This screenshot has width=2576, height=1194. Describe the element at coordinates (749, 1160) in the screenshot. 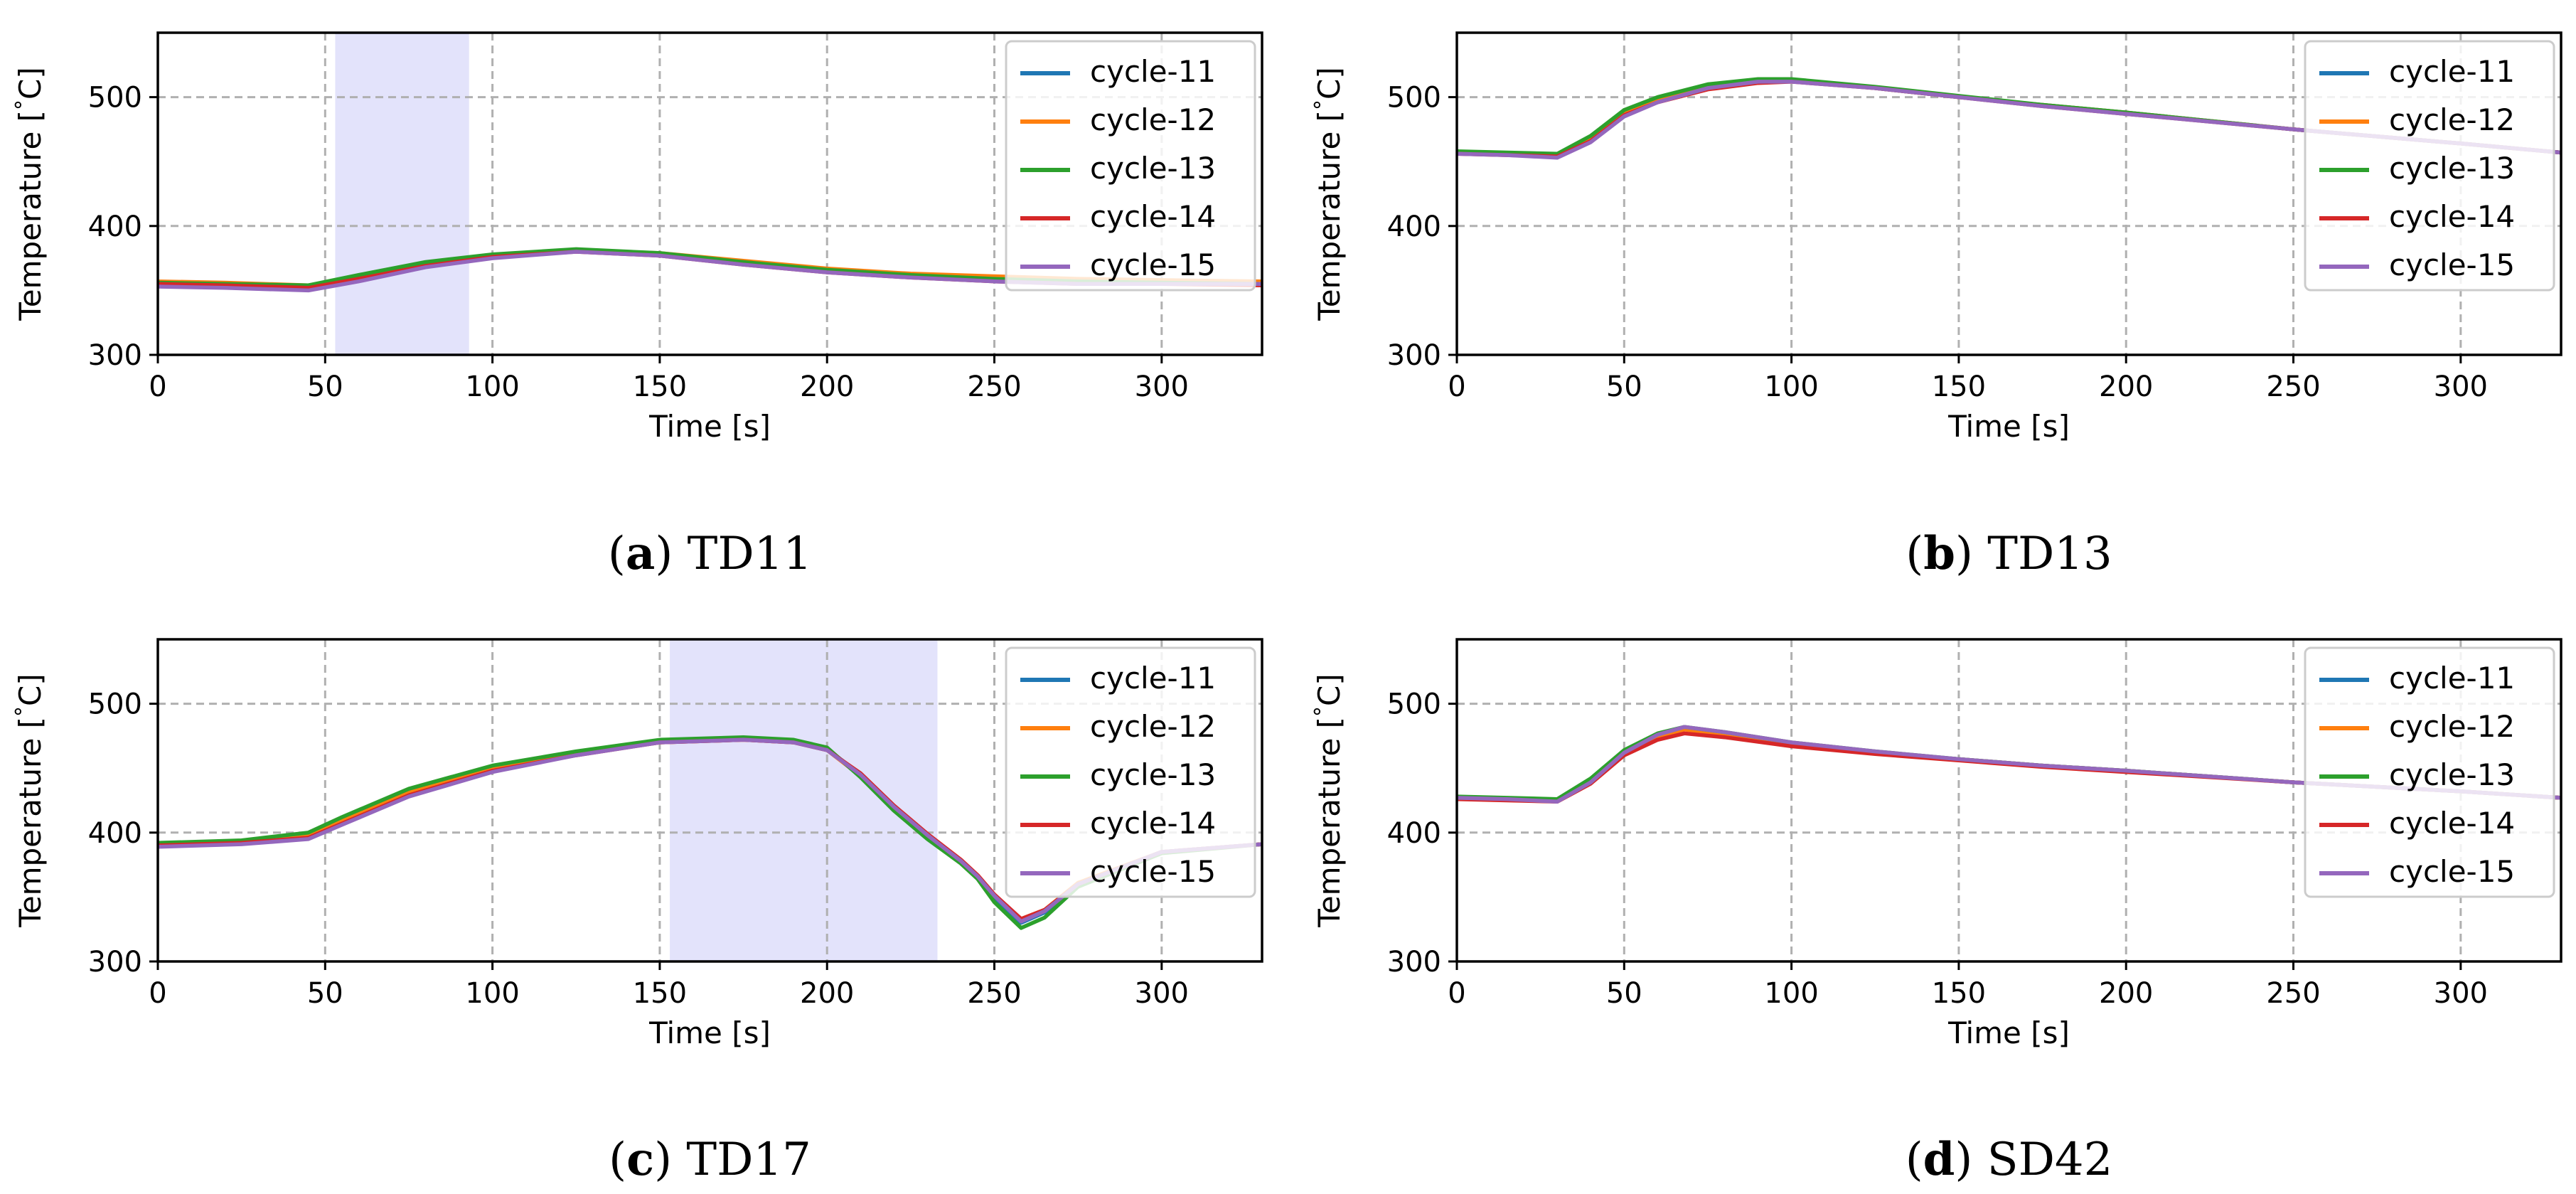

I see `caption-text: TD17` at that location.